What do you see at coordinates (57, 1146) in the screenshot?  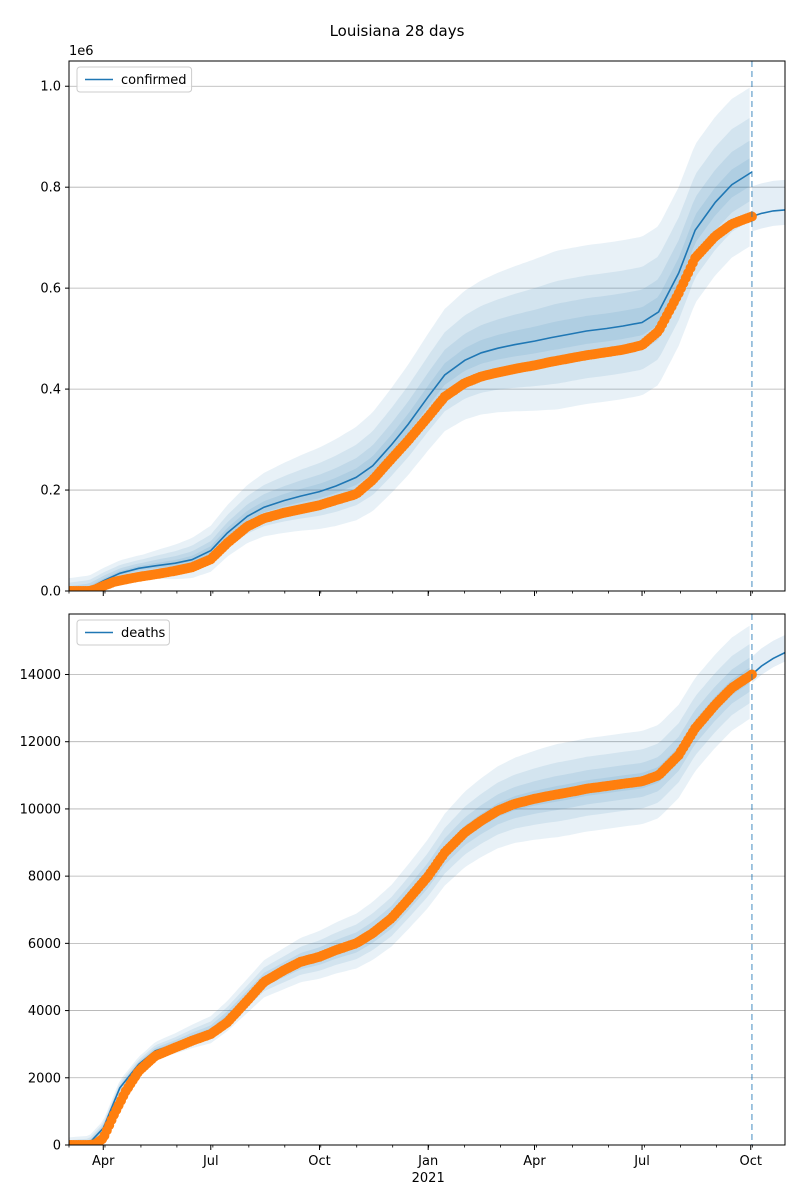 I see `ytick-label: 0` at bounding box center [57, 1146].